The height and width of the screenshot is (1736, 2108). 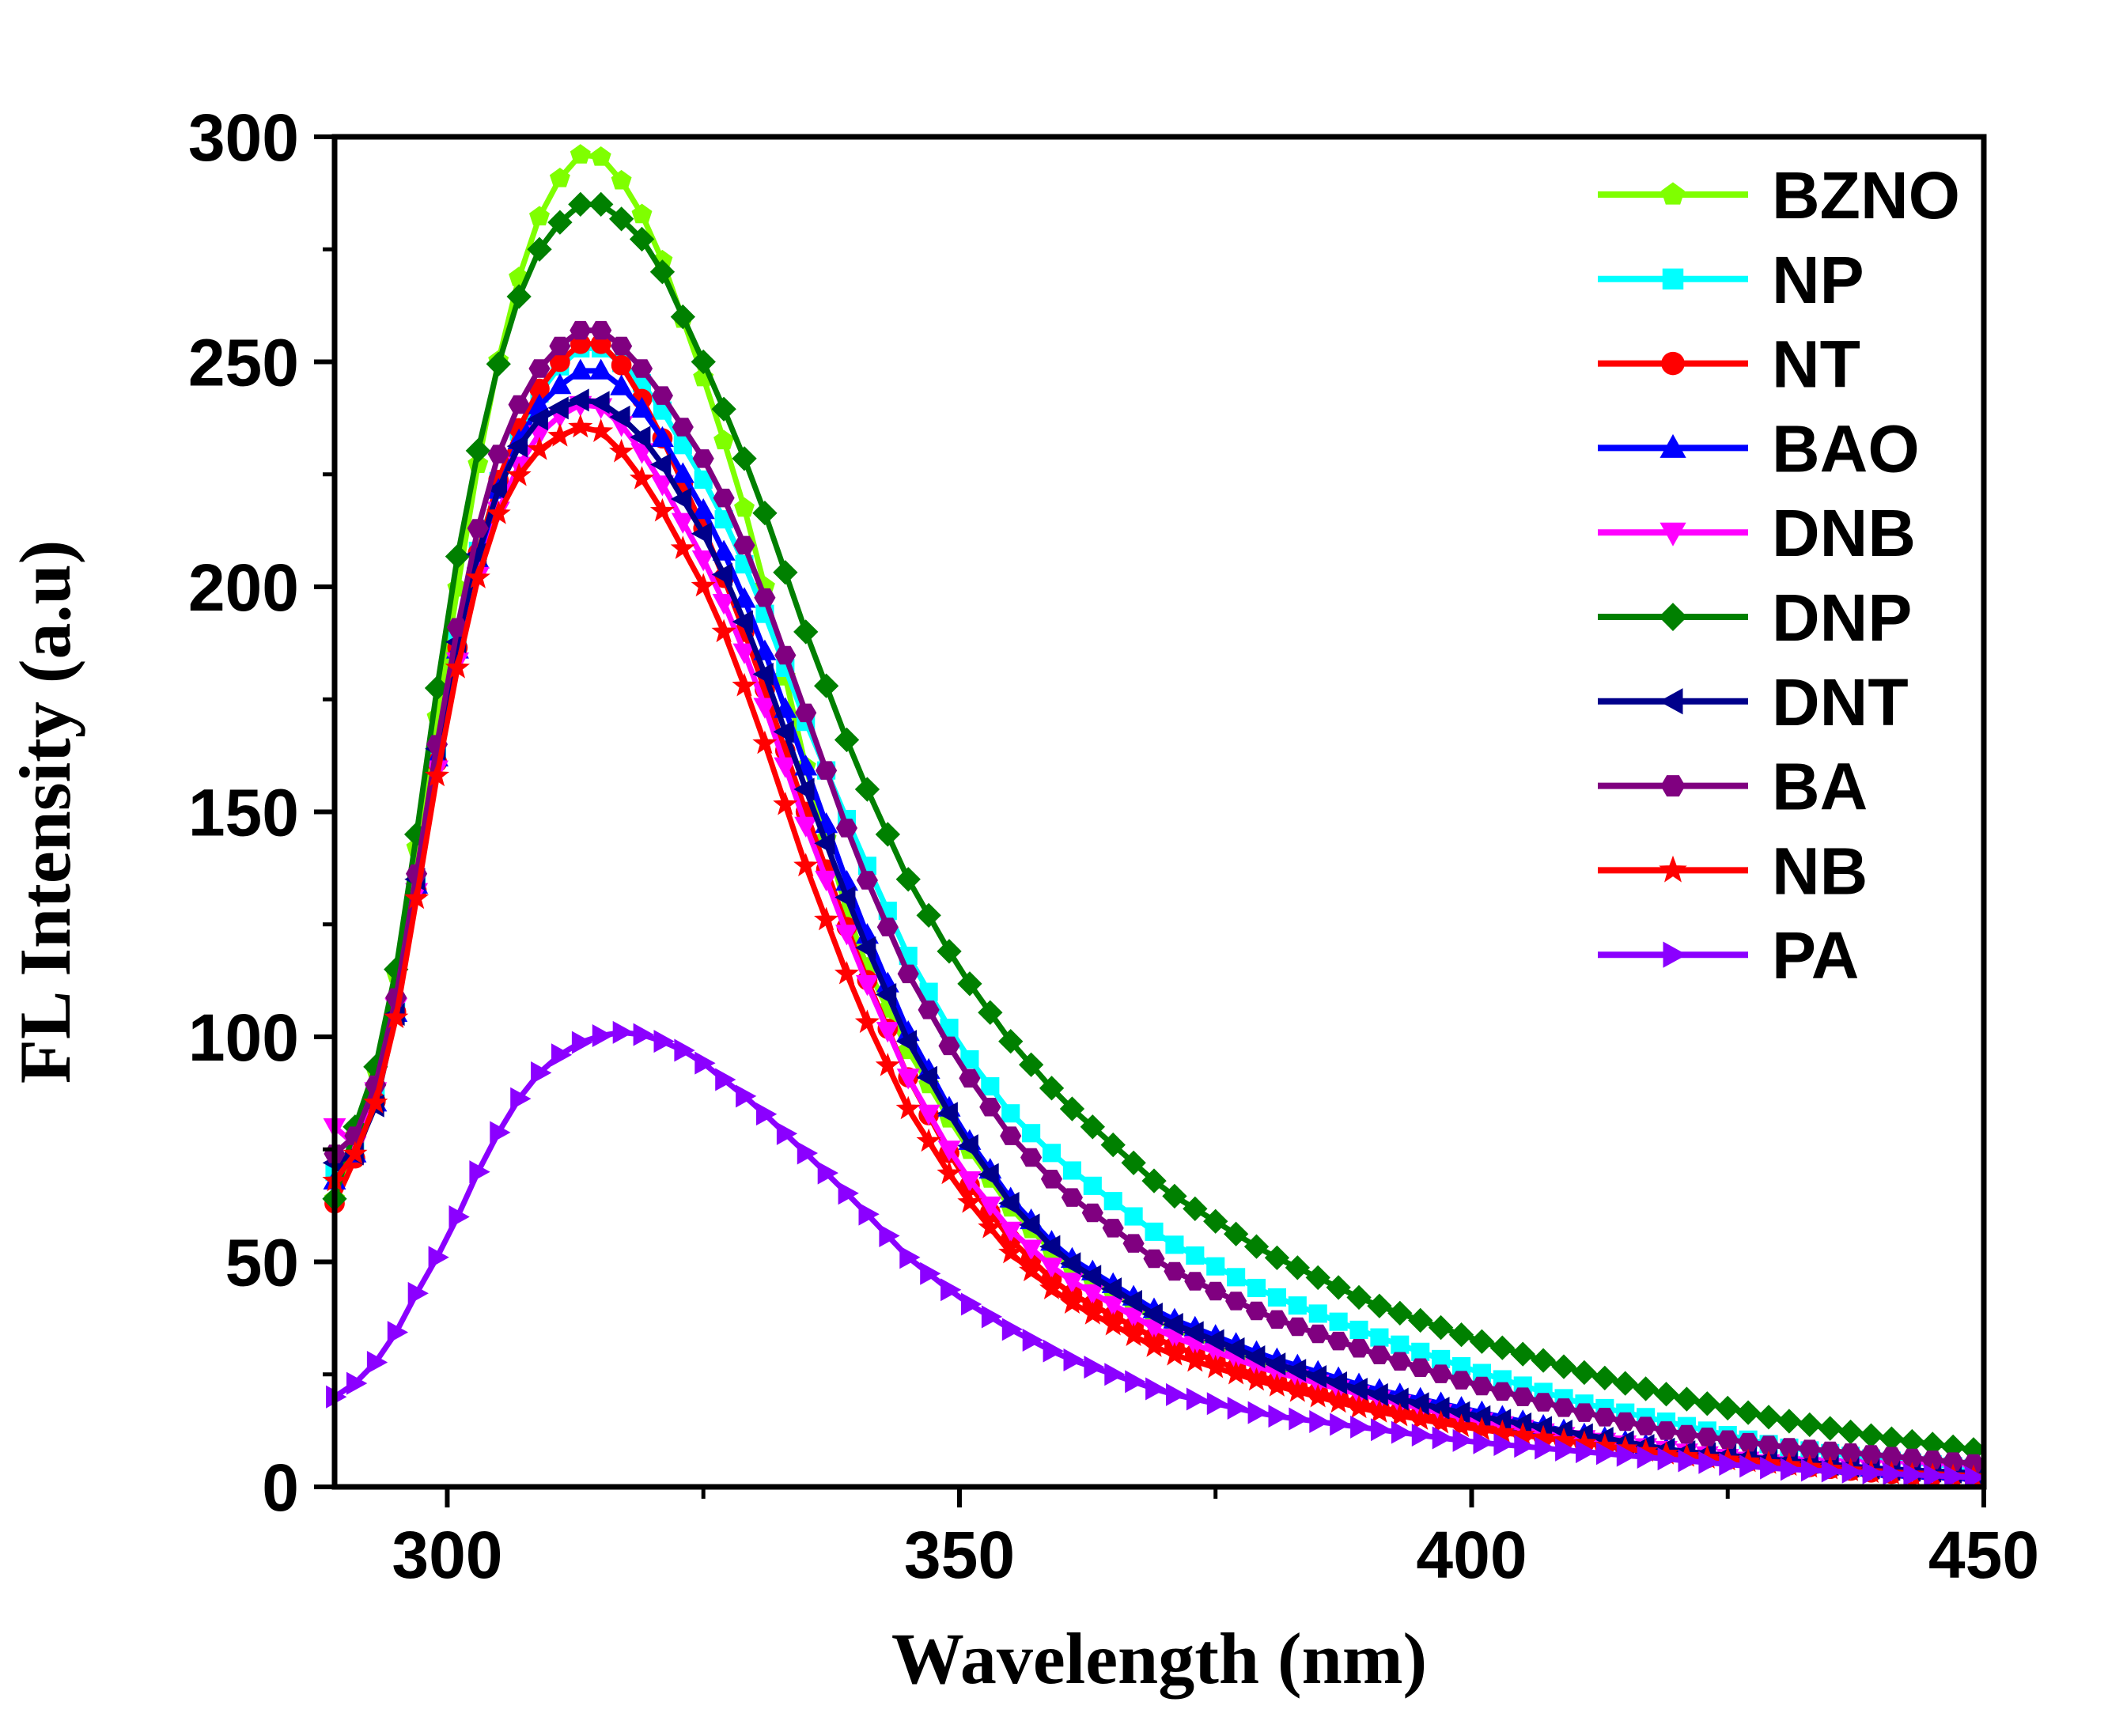 I want to click on legend-label: NP, so click(x=1818, y=280).